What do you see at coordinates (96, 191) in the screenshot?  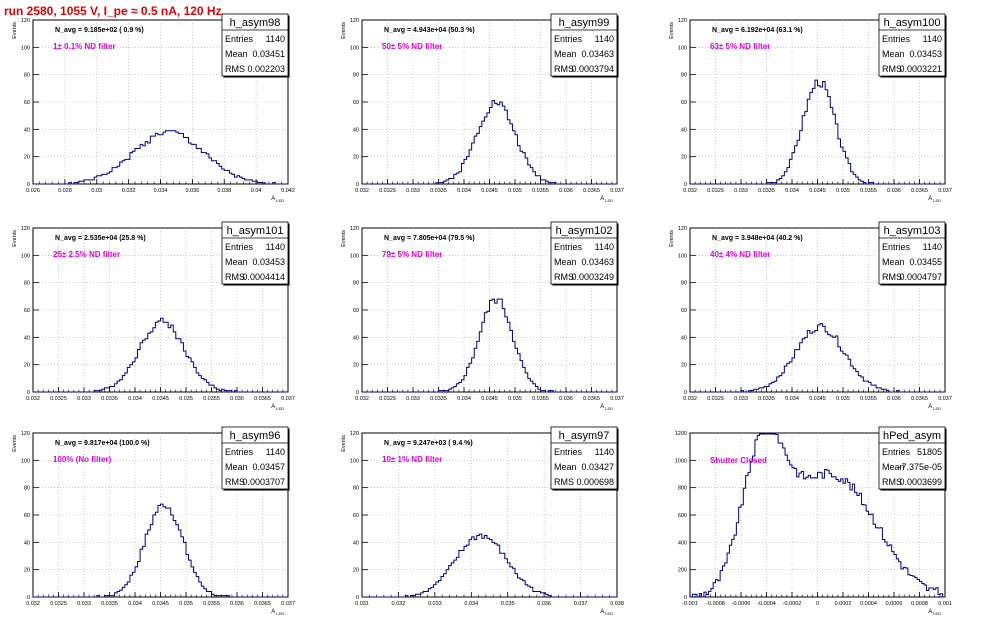 I see `x-tick-label: 0.03` at bounding box center [96, 191].